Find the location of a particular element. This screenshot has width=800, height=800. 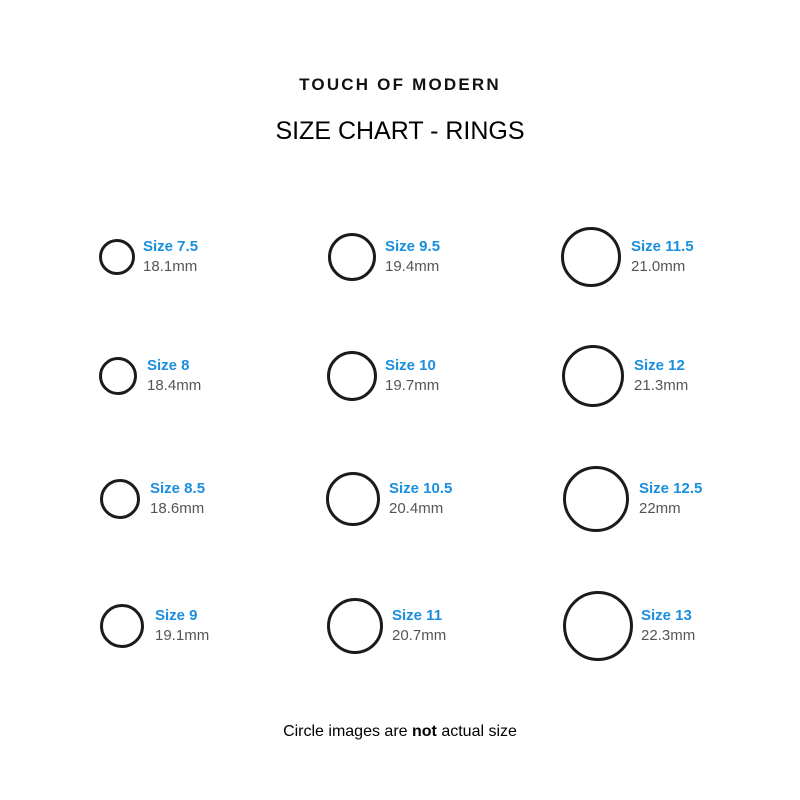

size-label: Size 10 is located at coordinates (410, 365).